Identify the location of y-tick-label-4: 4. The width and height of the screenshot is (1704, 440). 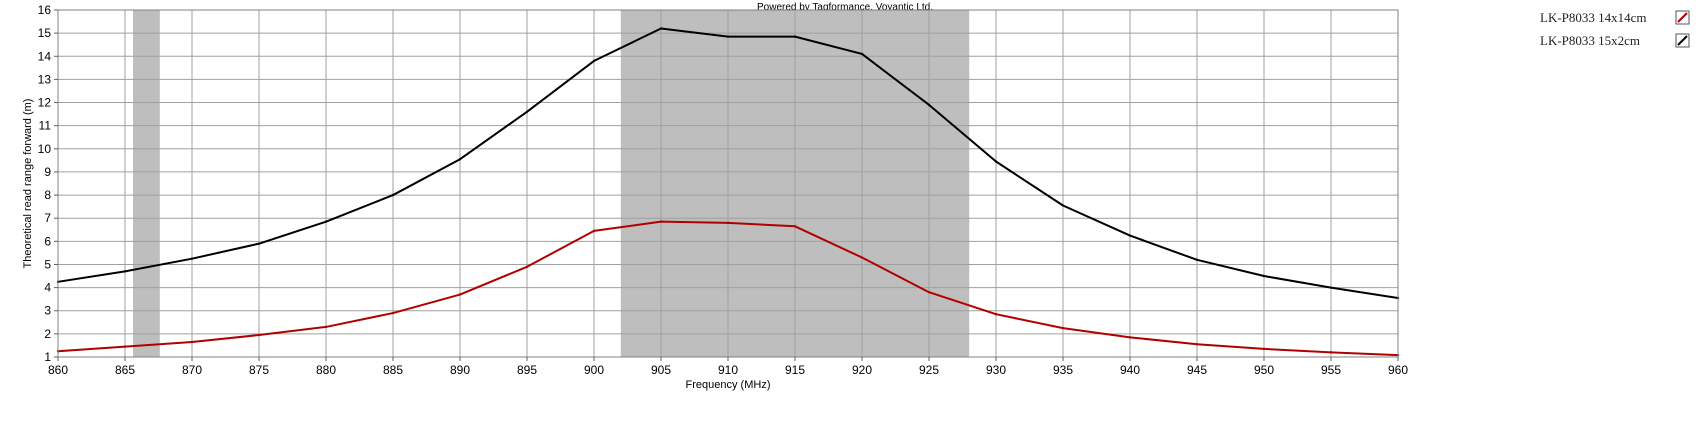
(47, 288).